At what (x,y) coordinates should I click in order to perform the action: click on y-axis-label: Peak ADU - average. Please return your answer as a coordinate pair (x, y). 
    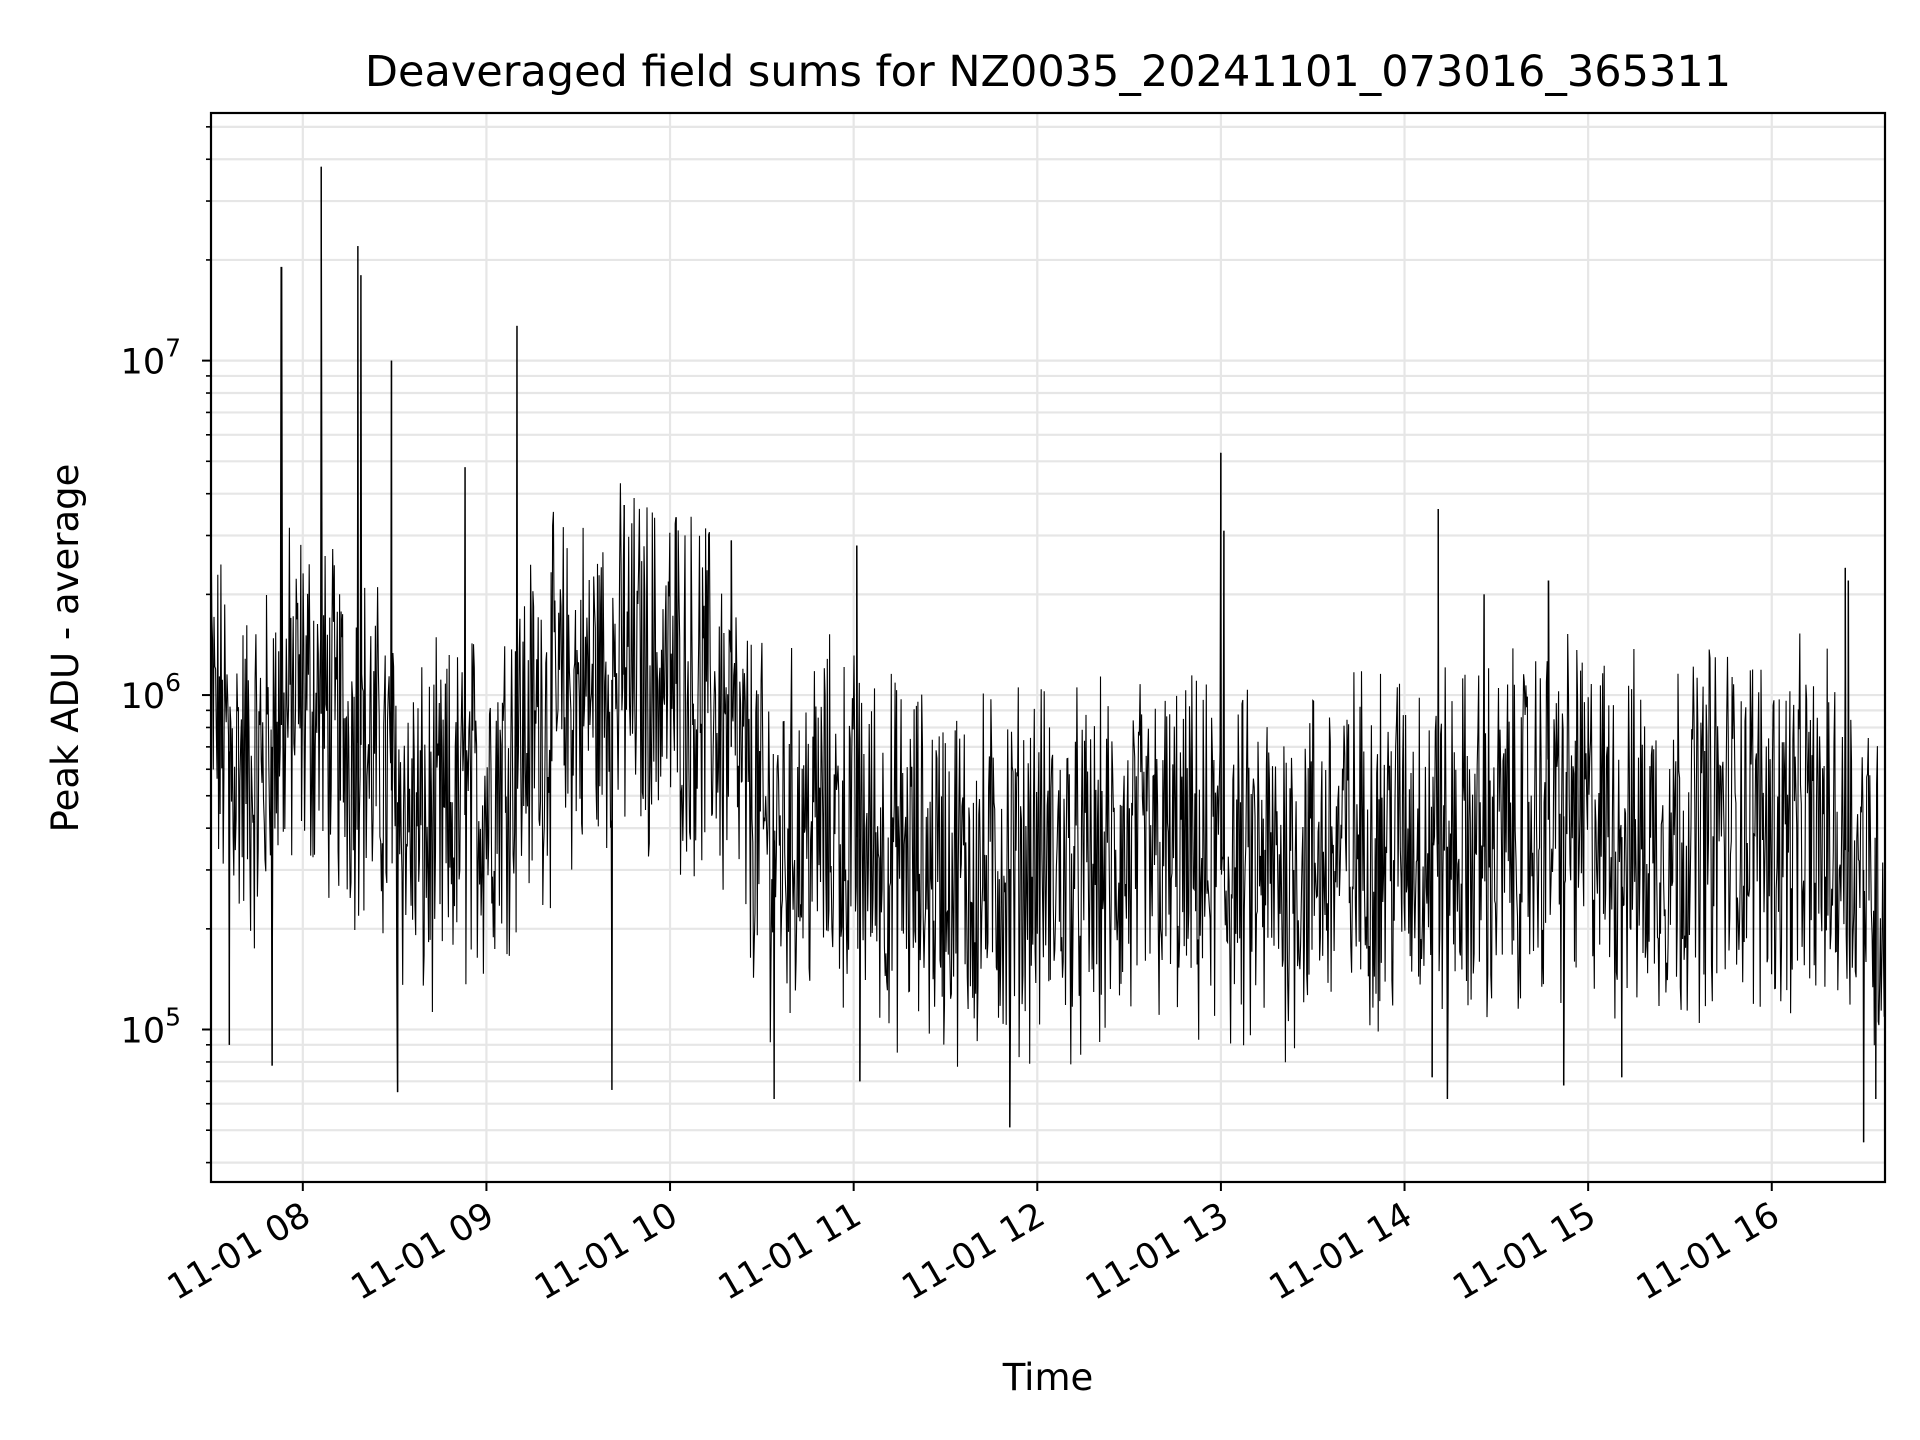
    Looking at the image, I should click on (65, 648).